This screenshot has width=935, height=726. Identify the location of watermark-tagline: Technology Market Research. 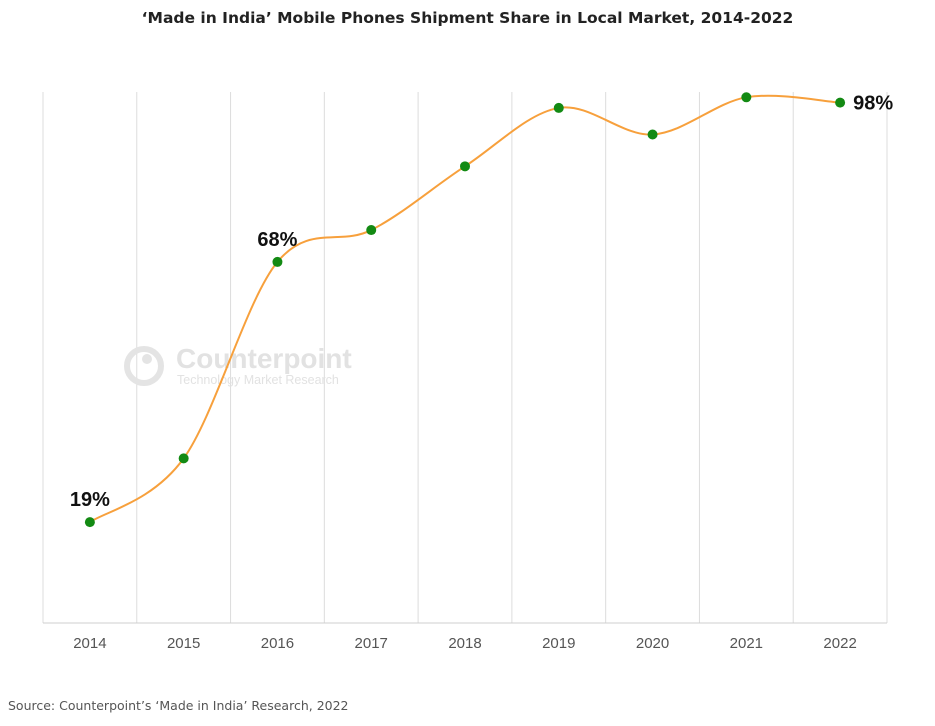
(258, 380).